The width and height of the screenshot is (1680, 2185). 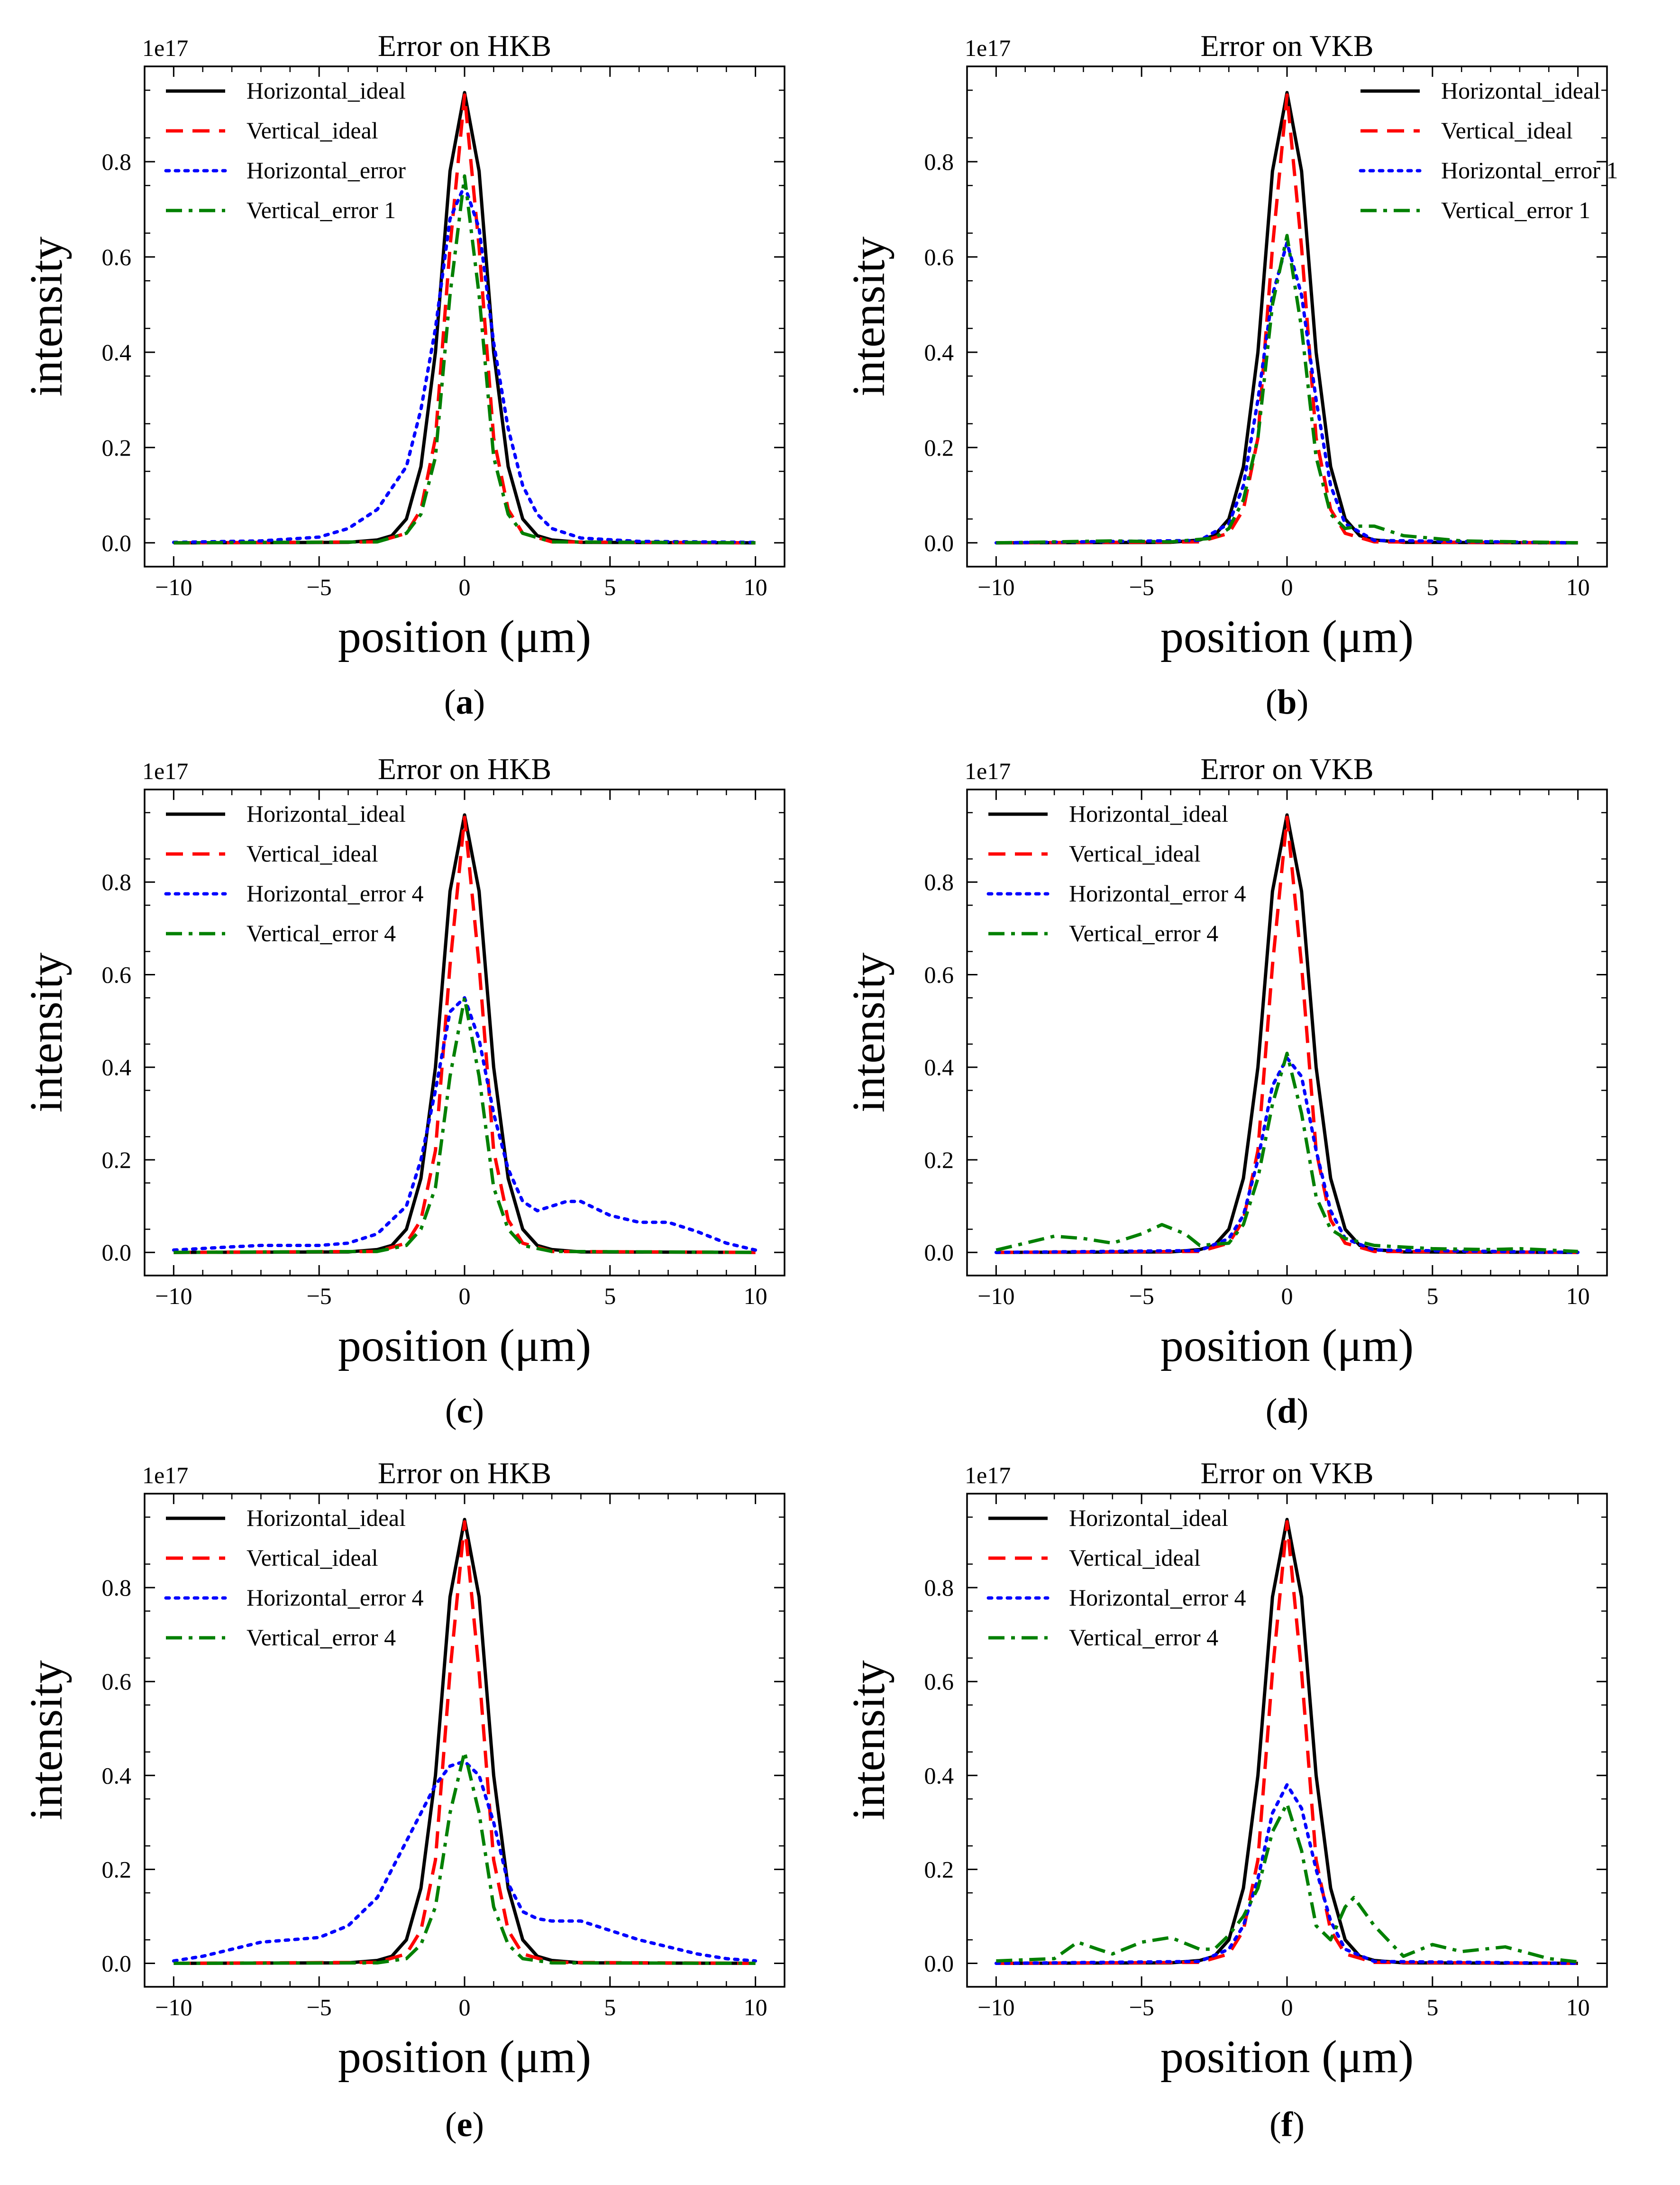 I want to click on panel-caption: (a), so click(x=464, y=702).